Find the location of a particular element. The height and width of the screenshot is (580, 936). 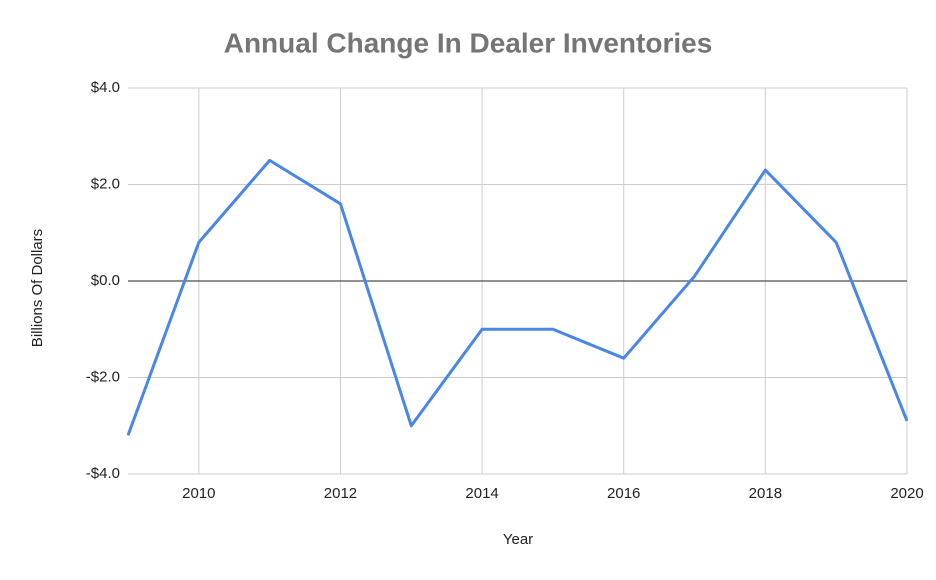

y-tick-label: $0.0 is located at coordinates (105, 280).